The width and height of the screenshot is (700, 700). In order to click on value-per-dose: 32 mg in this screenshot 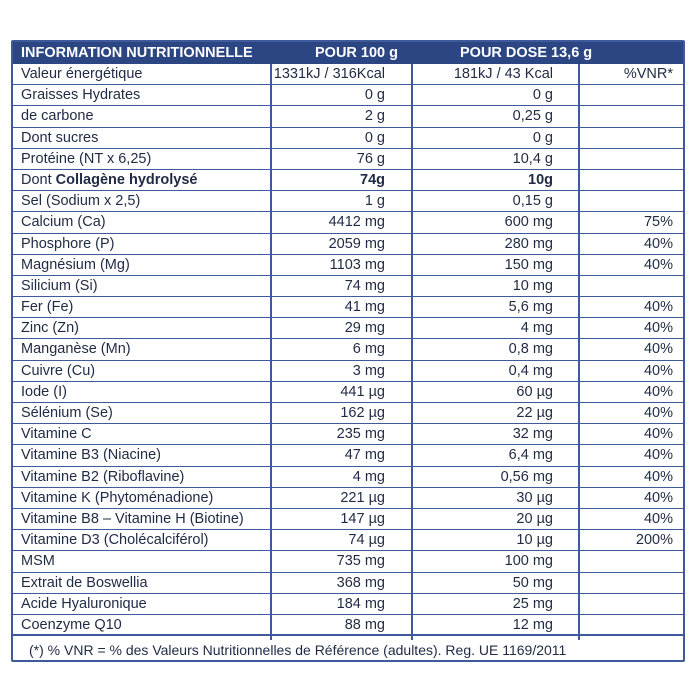, I will do `click(532, 434)`.